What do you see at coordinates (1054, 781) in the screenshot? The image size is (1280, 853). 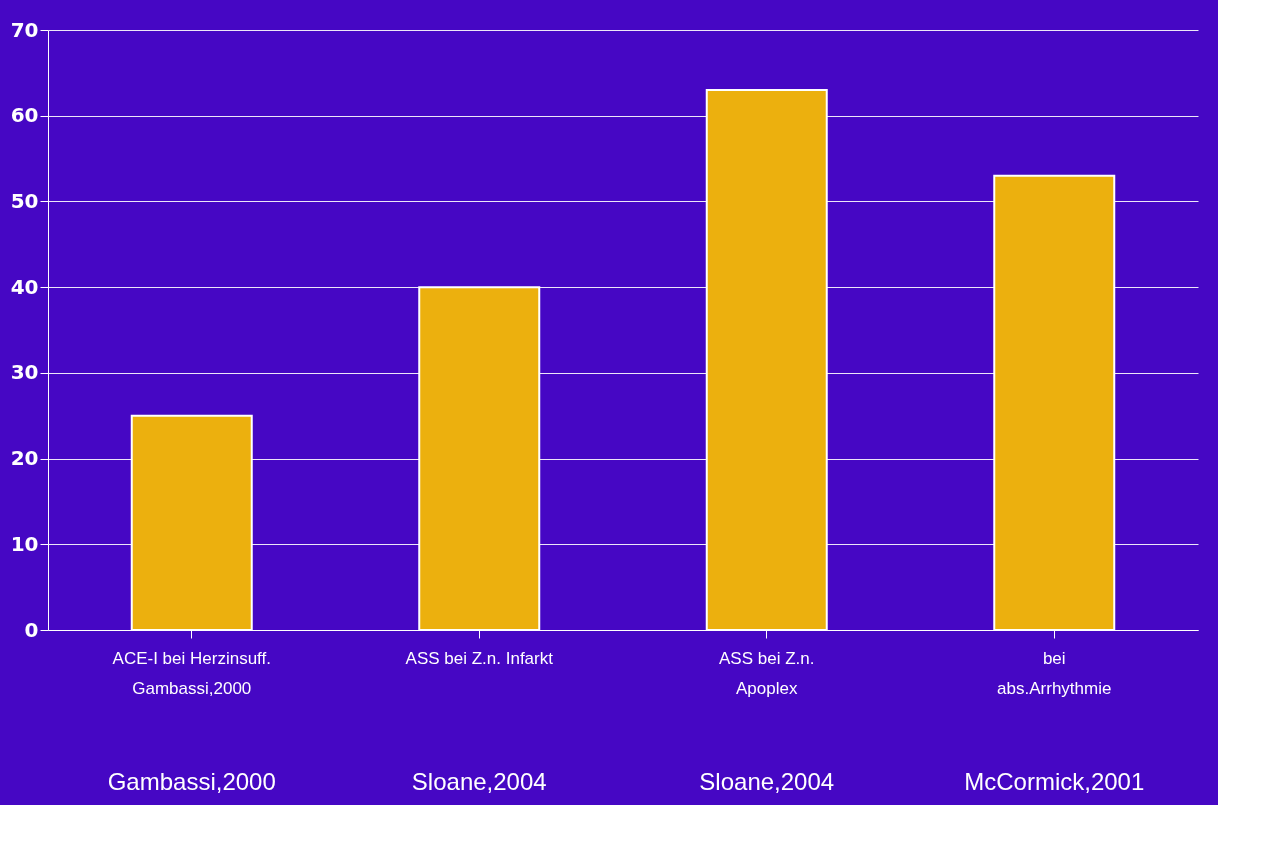 I see `text: McCormick,2001` at bounding box center [1054, 781].